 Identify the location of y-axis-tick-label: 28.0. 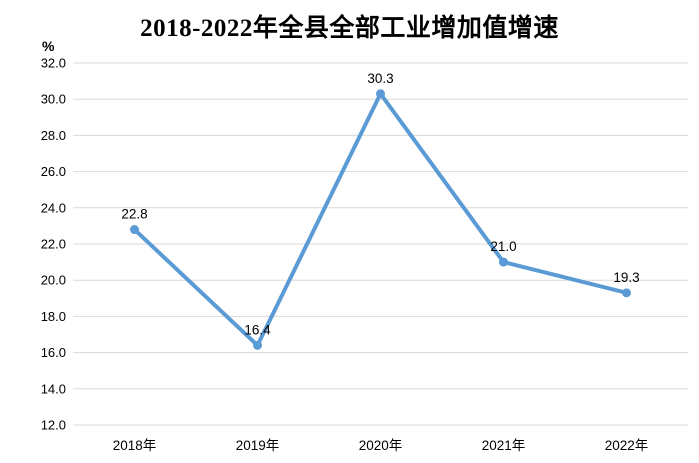
(53, 135).